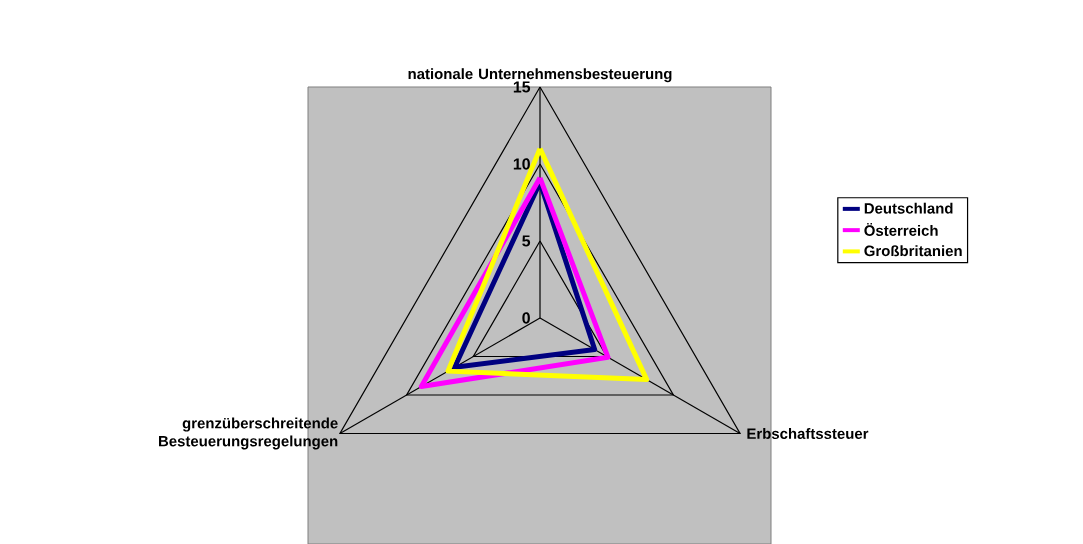  Describe the element at coordinates (526, 318) in the screenshot. I see `y-tick-label: 0` at that location.